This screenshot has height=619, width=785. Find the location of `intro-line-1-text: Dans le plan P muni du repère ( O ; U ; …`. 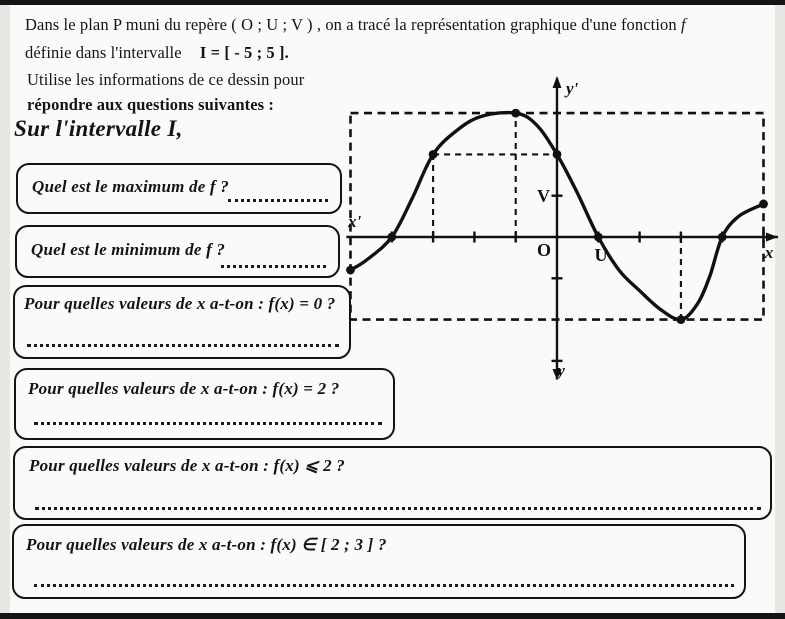

intro-line-1-text: Dans le plan P muni du repère ( O ; U ; … is located at coordinates (351, 24).